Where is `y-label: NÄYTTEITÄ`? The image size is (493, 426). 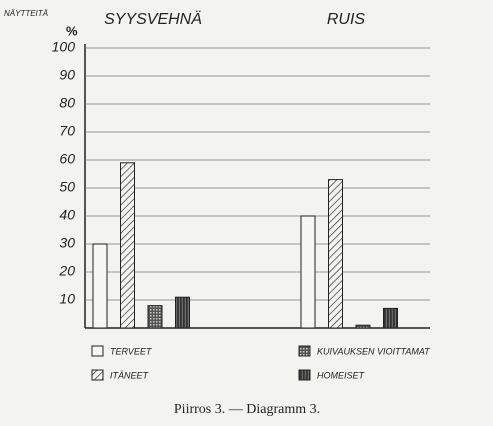 y-label: NÄYTTEITÄ is located at coordinates (26, 13).